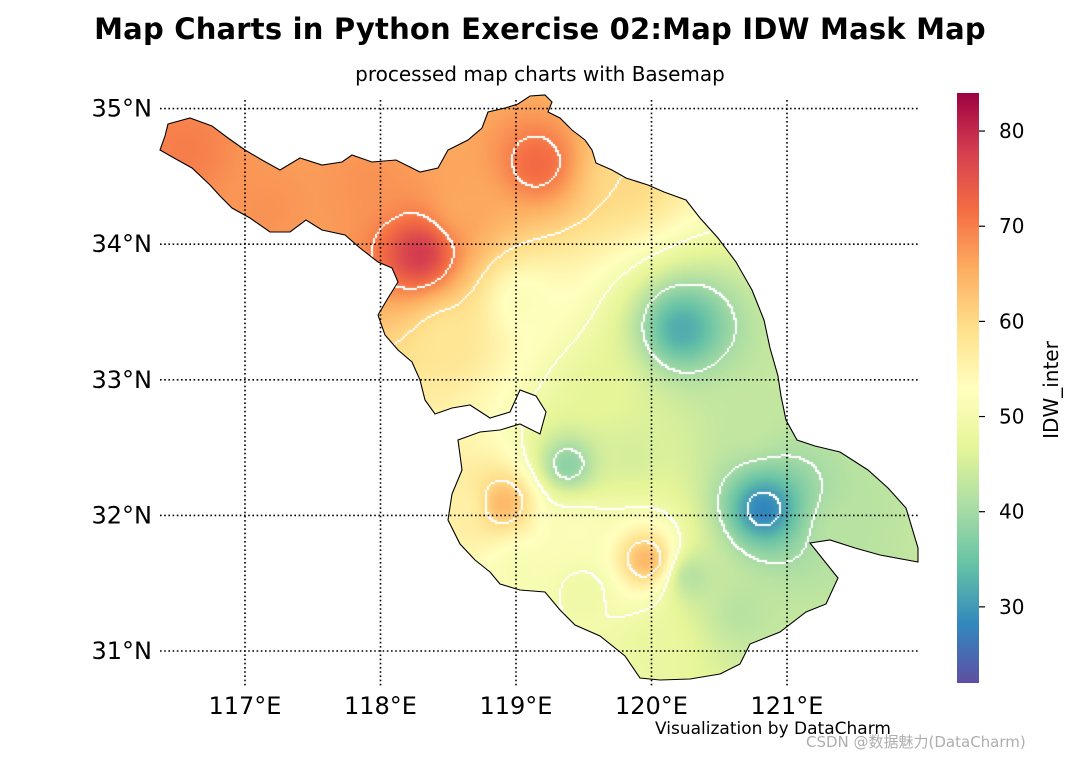  I want to click on colorbar-tick-label: 80, so click(1011, 131).